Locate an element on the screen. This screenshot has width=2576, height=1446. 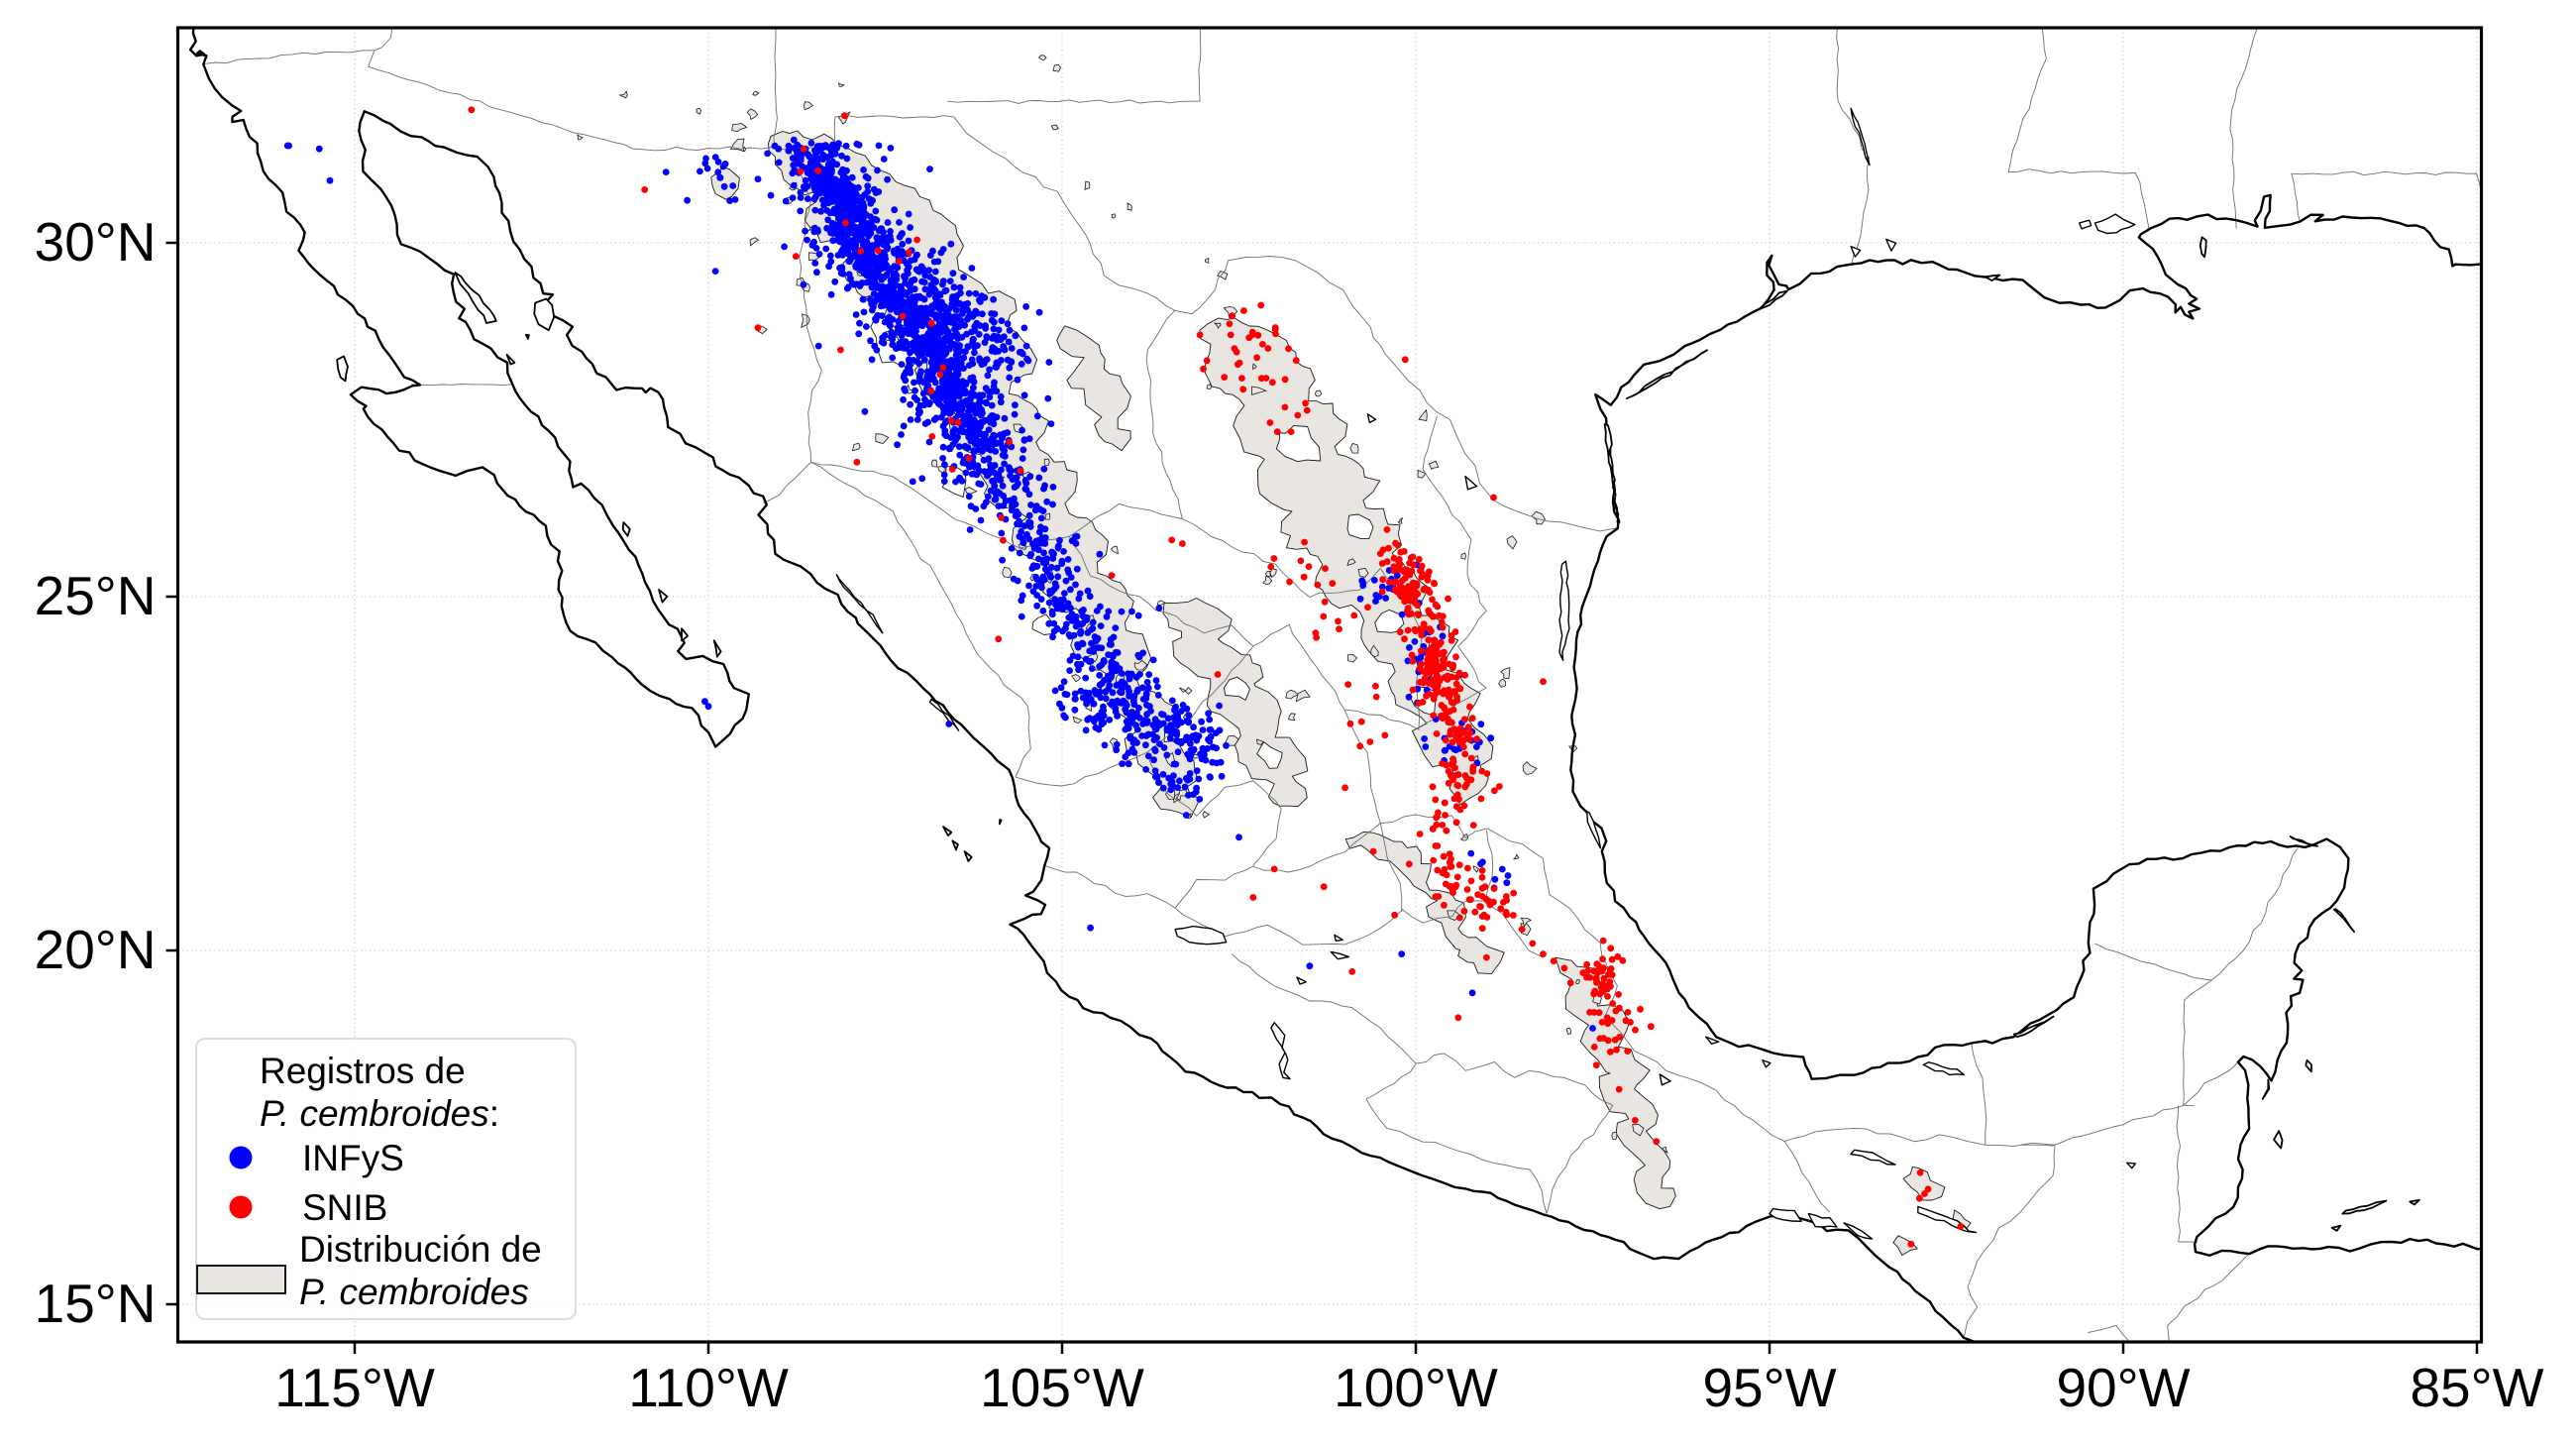
svg-text: 95°W is located at coordinates (1769, 1387).